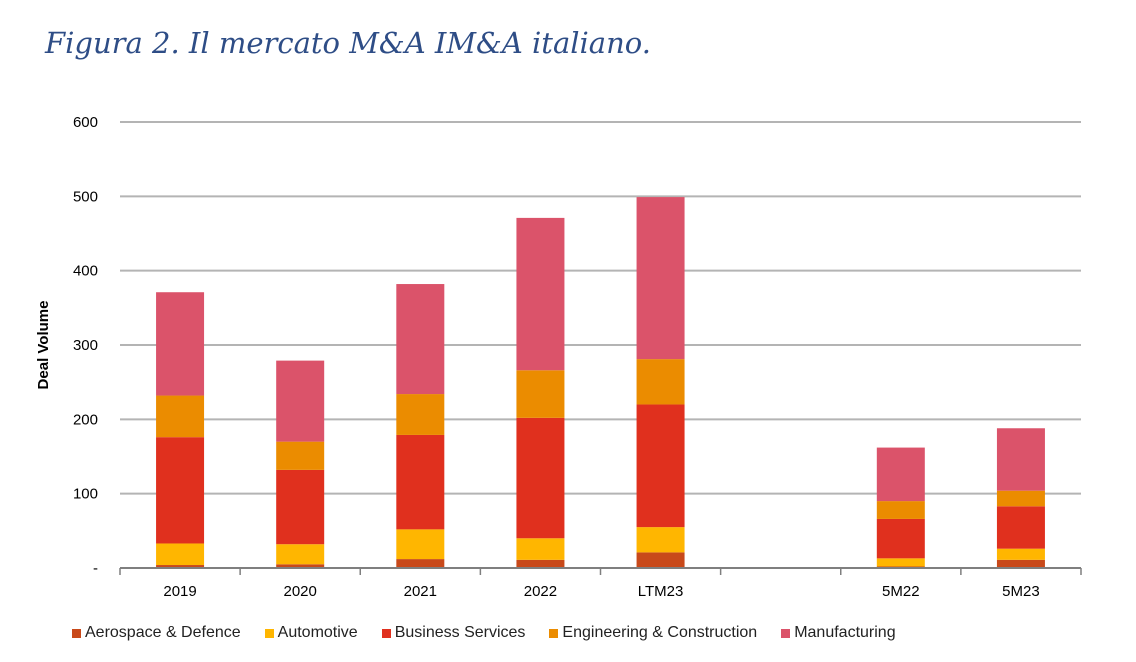 The image size is (1136, 662). What do you see at coordinates (845, 632) in the screenshot?
I see `legend-label: Manufacturing` at bounding box center [845, 632].